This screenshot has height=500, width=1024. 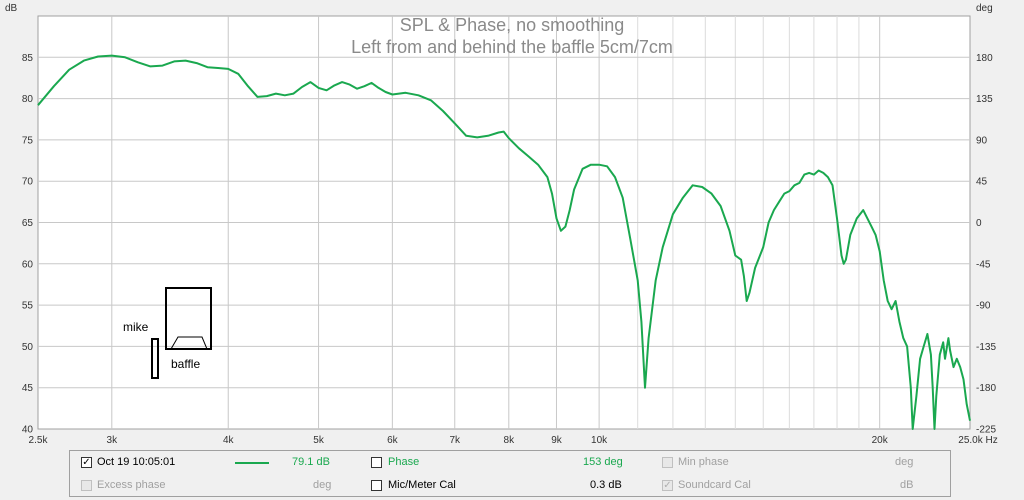 I want to click on y-axis-label-right: deg, so click(x=984, y=8).